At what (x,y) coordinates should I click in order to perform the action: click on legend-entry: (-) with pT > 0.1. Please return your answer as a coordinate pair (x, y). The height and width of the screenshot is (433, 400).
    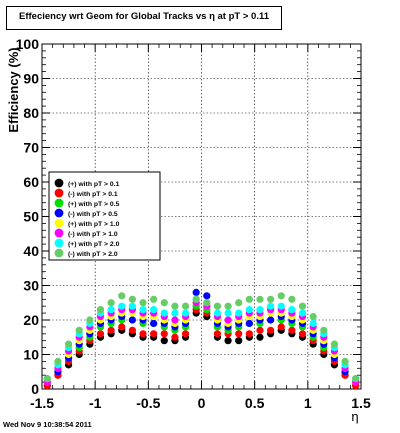
    Looking at the image, I should click on (93, 194).